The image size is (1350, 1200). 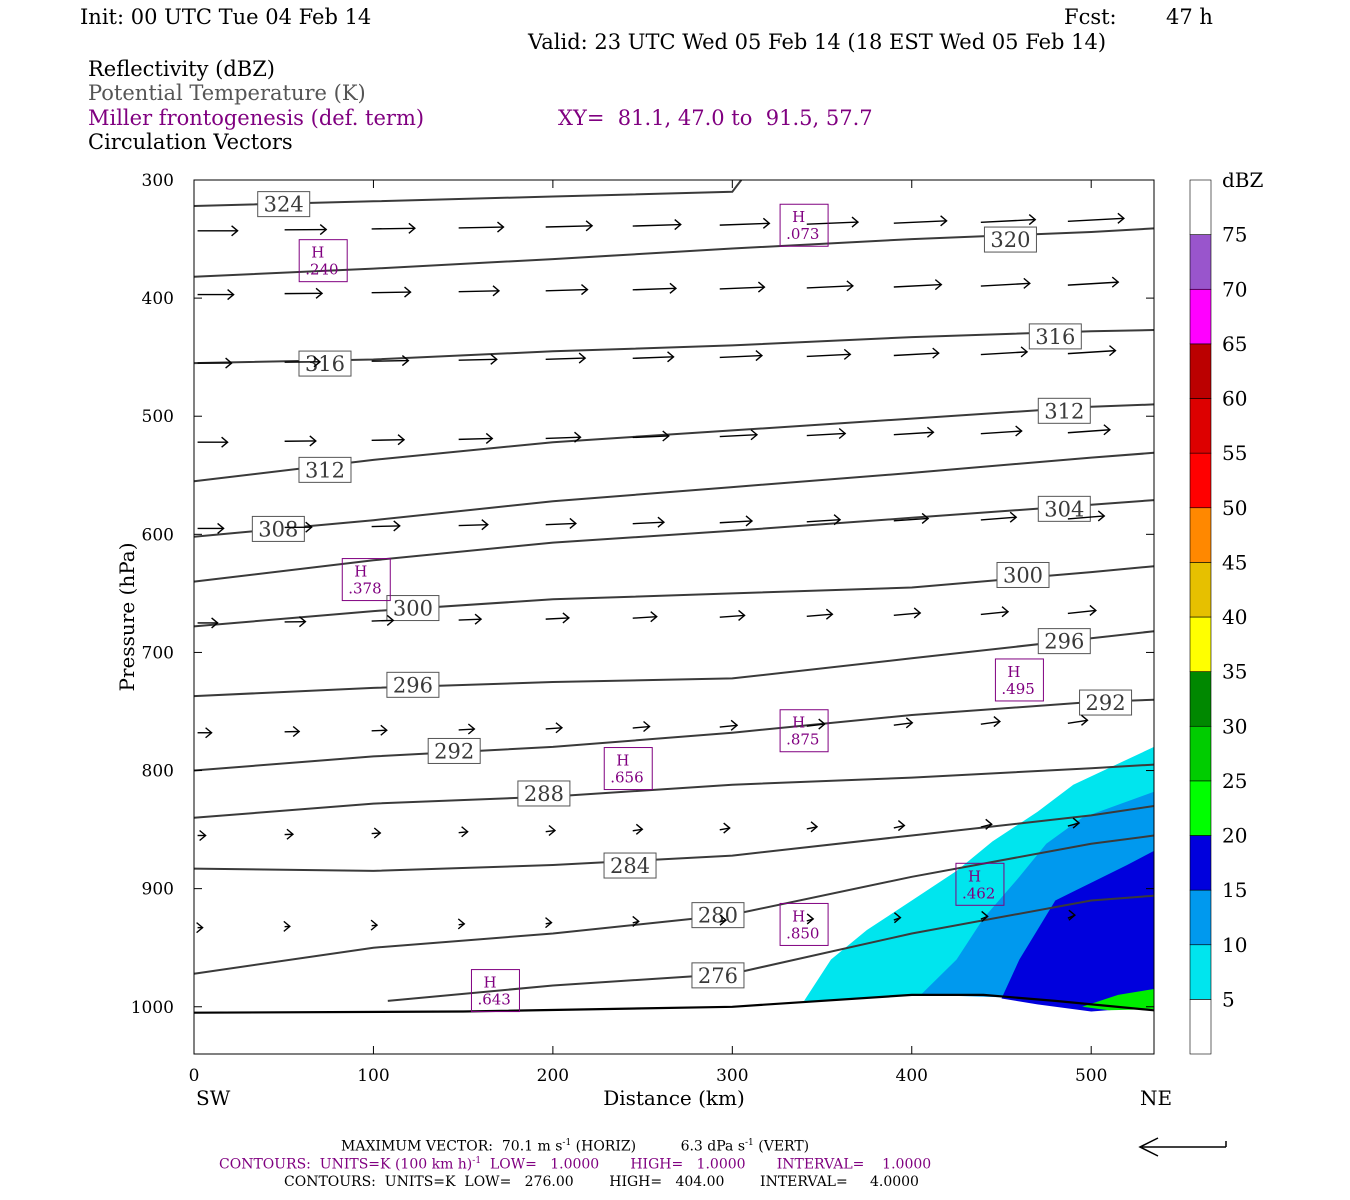 What do you see at coordinates (912, 1076) in the screenshot?
I see `x-tick-label: 400` at bounding box center [912, 1076].